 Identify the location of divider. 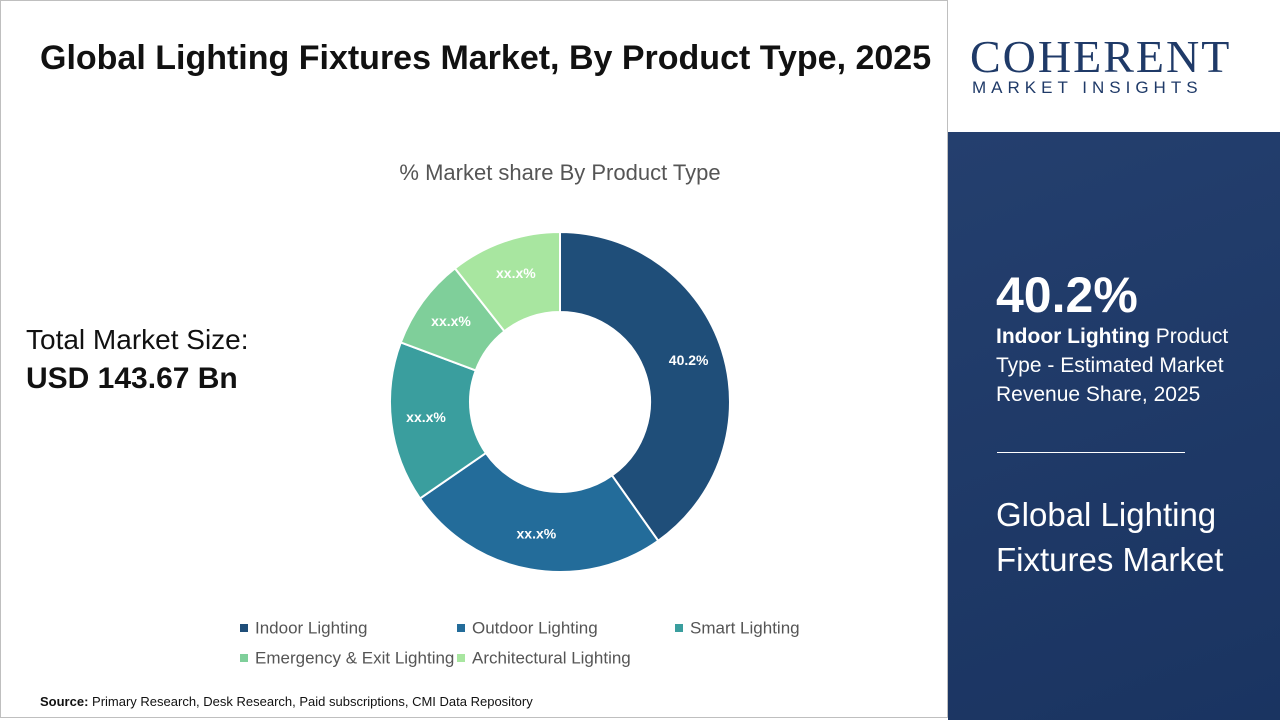
(1091, 452).